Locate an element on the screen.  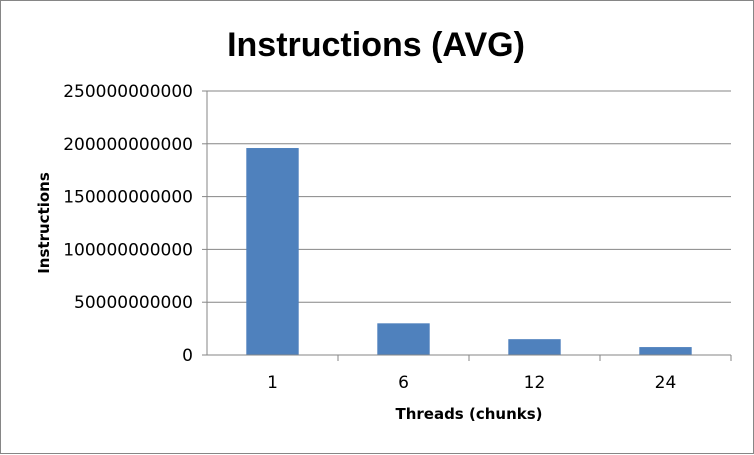
x-tick-label-1: 1 is located at coordinates (272, 383).